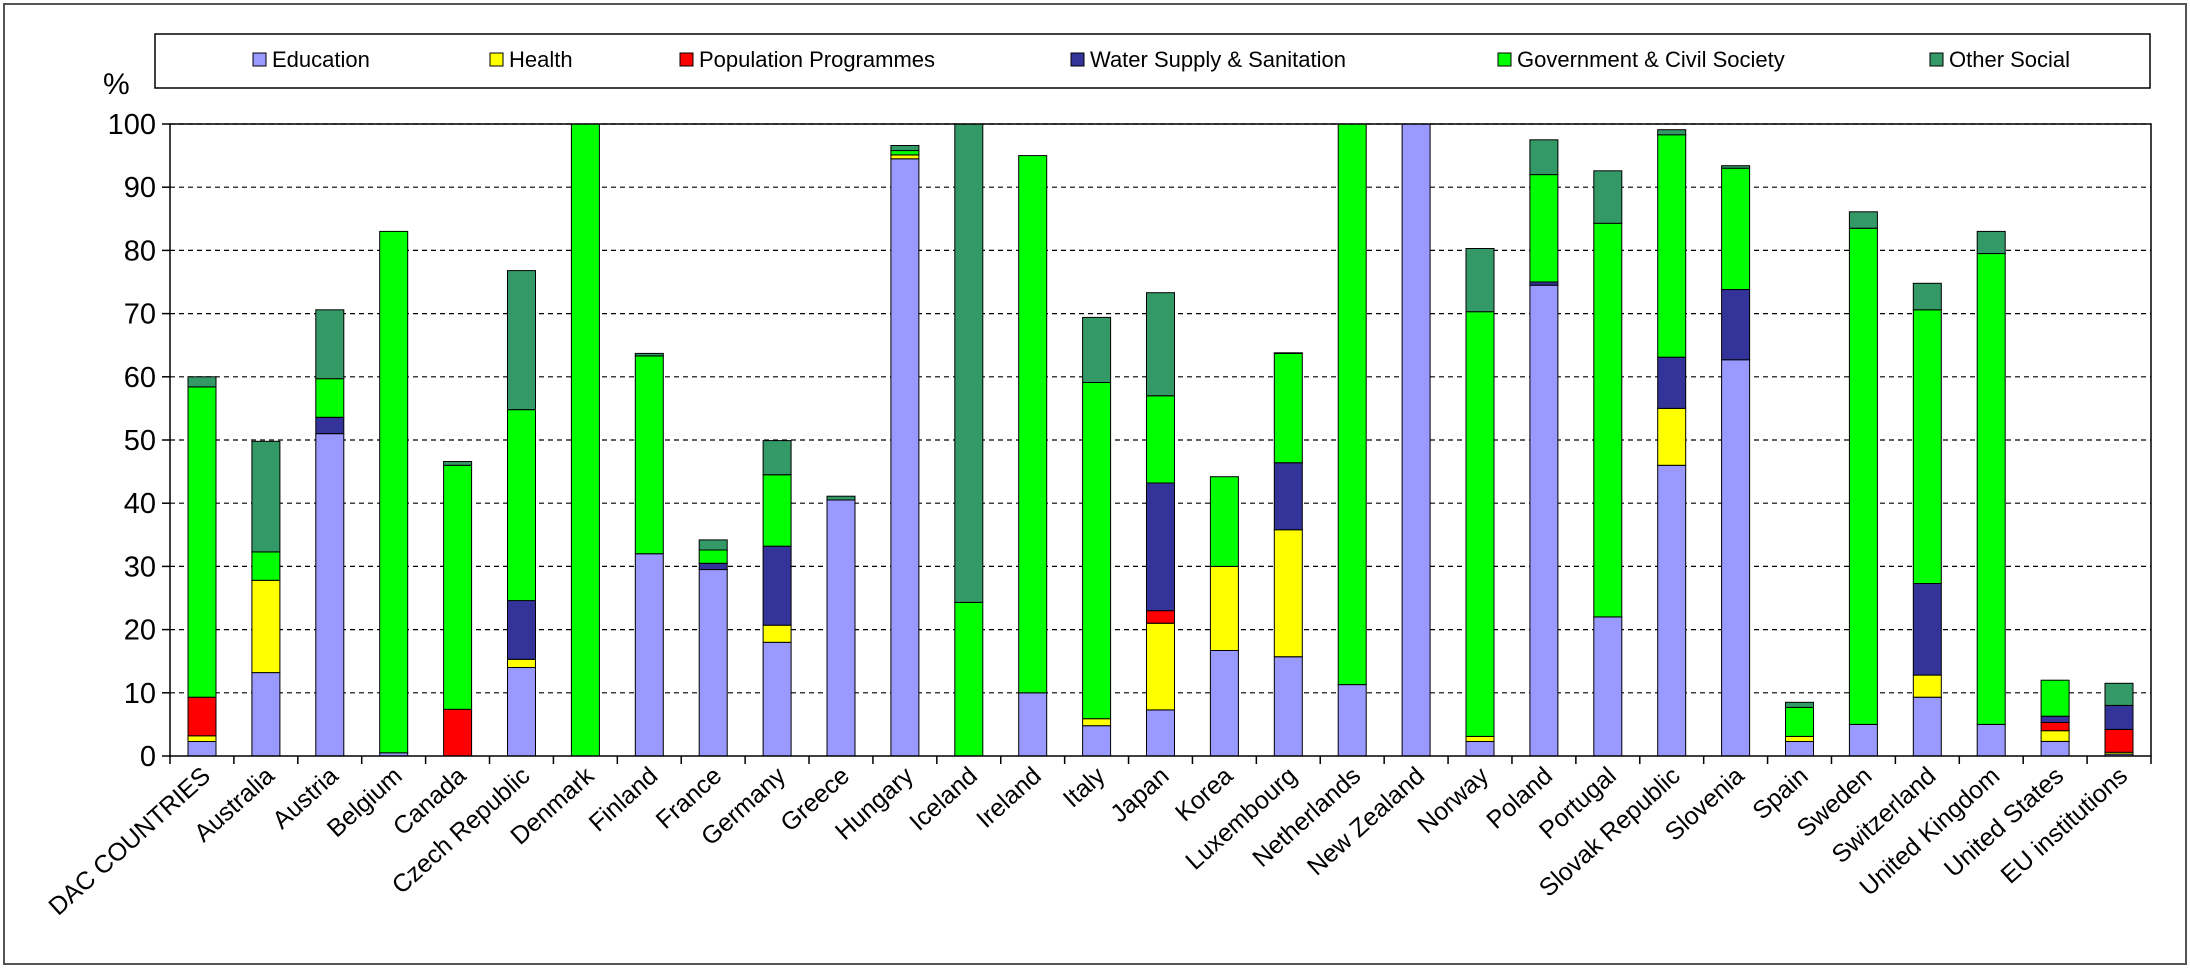 This screenshot has height=968, width=2190. What do you see at coordinates (1077, 59) in the screenshot?
I see `legend-swatch-water-supply-sanitation` at bounding box center [1077, 59].